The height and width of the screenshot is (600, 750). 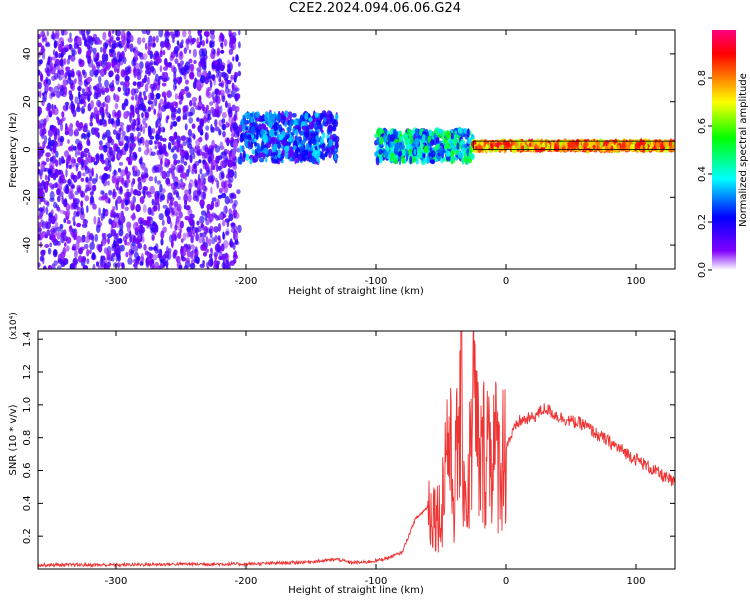 What do you see at coordinates (27, 339) in the screenshot?
I see `y-tick-label: 1.4` at bounding box center [27, 339].